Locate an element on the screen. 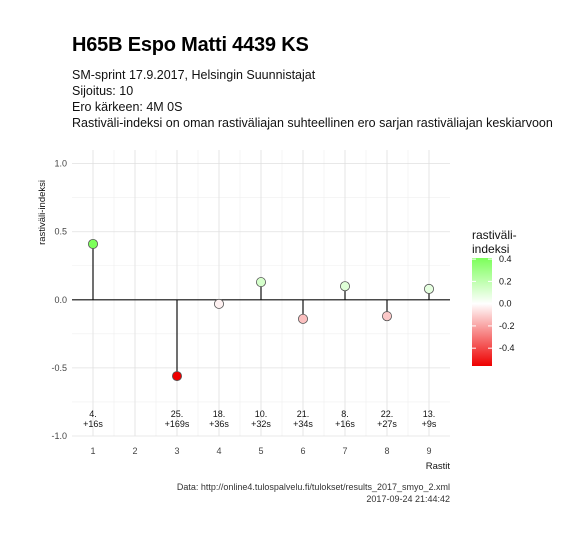  caption-timestamp: 2017-09-24 21:44:42 is located at coordinates (408, 499).